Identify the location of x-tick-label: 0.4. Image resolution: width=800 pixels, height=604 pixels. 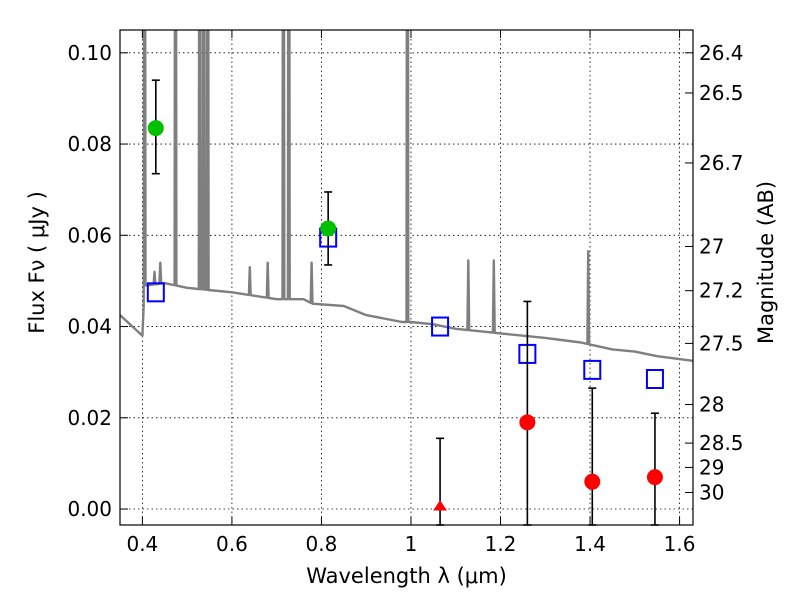
(142, 544).